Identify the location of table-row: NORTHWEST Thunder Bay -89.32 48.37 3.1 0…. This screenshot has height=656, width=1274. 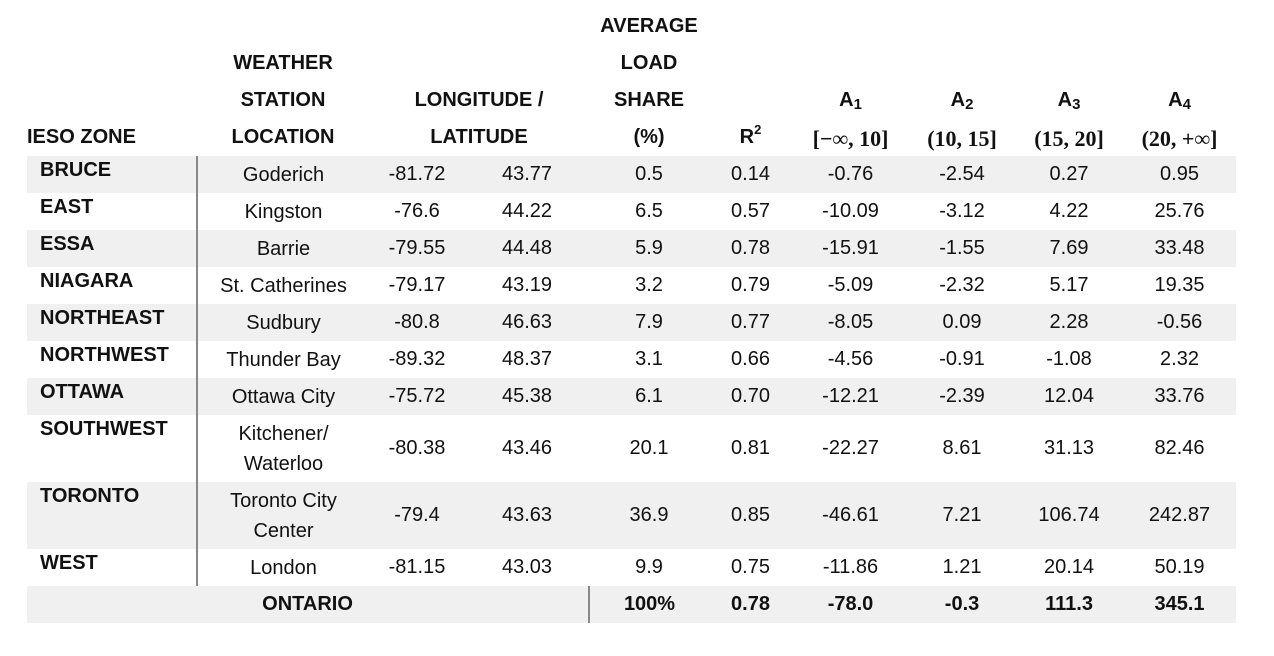
(631, 359).